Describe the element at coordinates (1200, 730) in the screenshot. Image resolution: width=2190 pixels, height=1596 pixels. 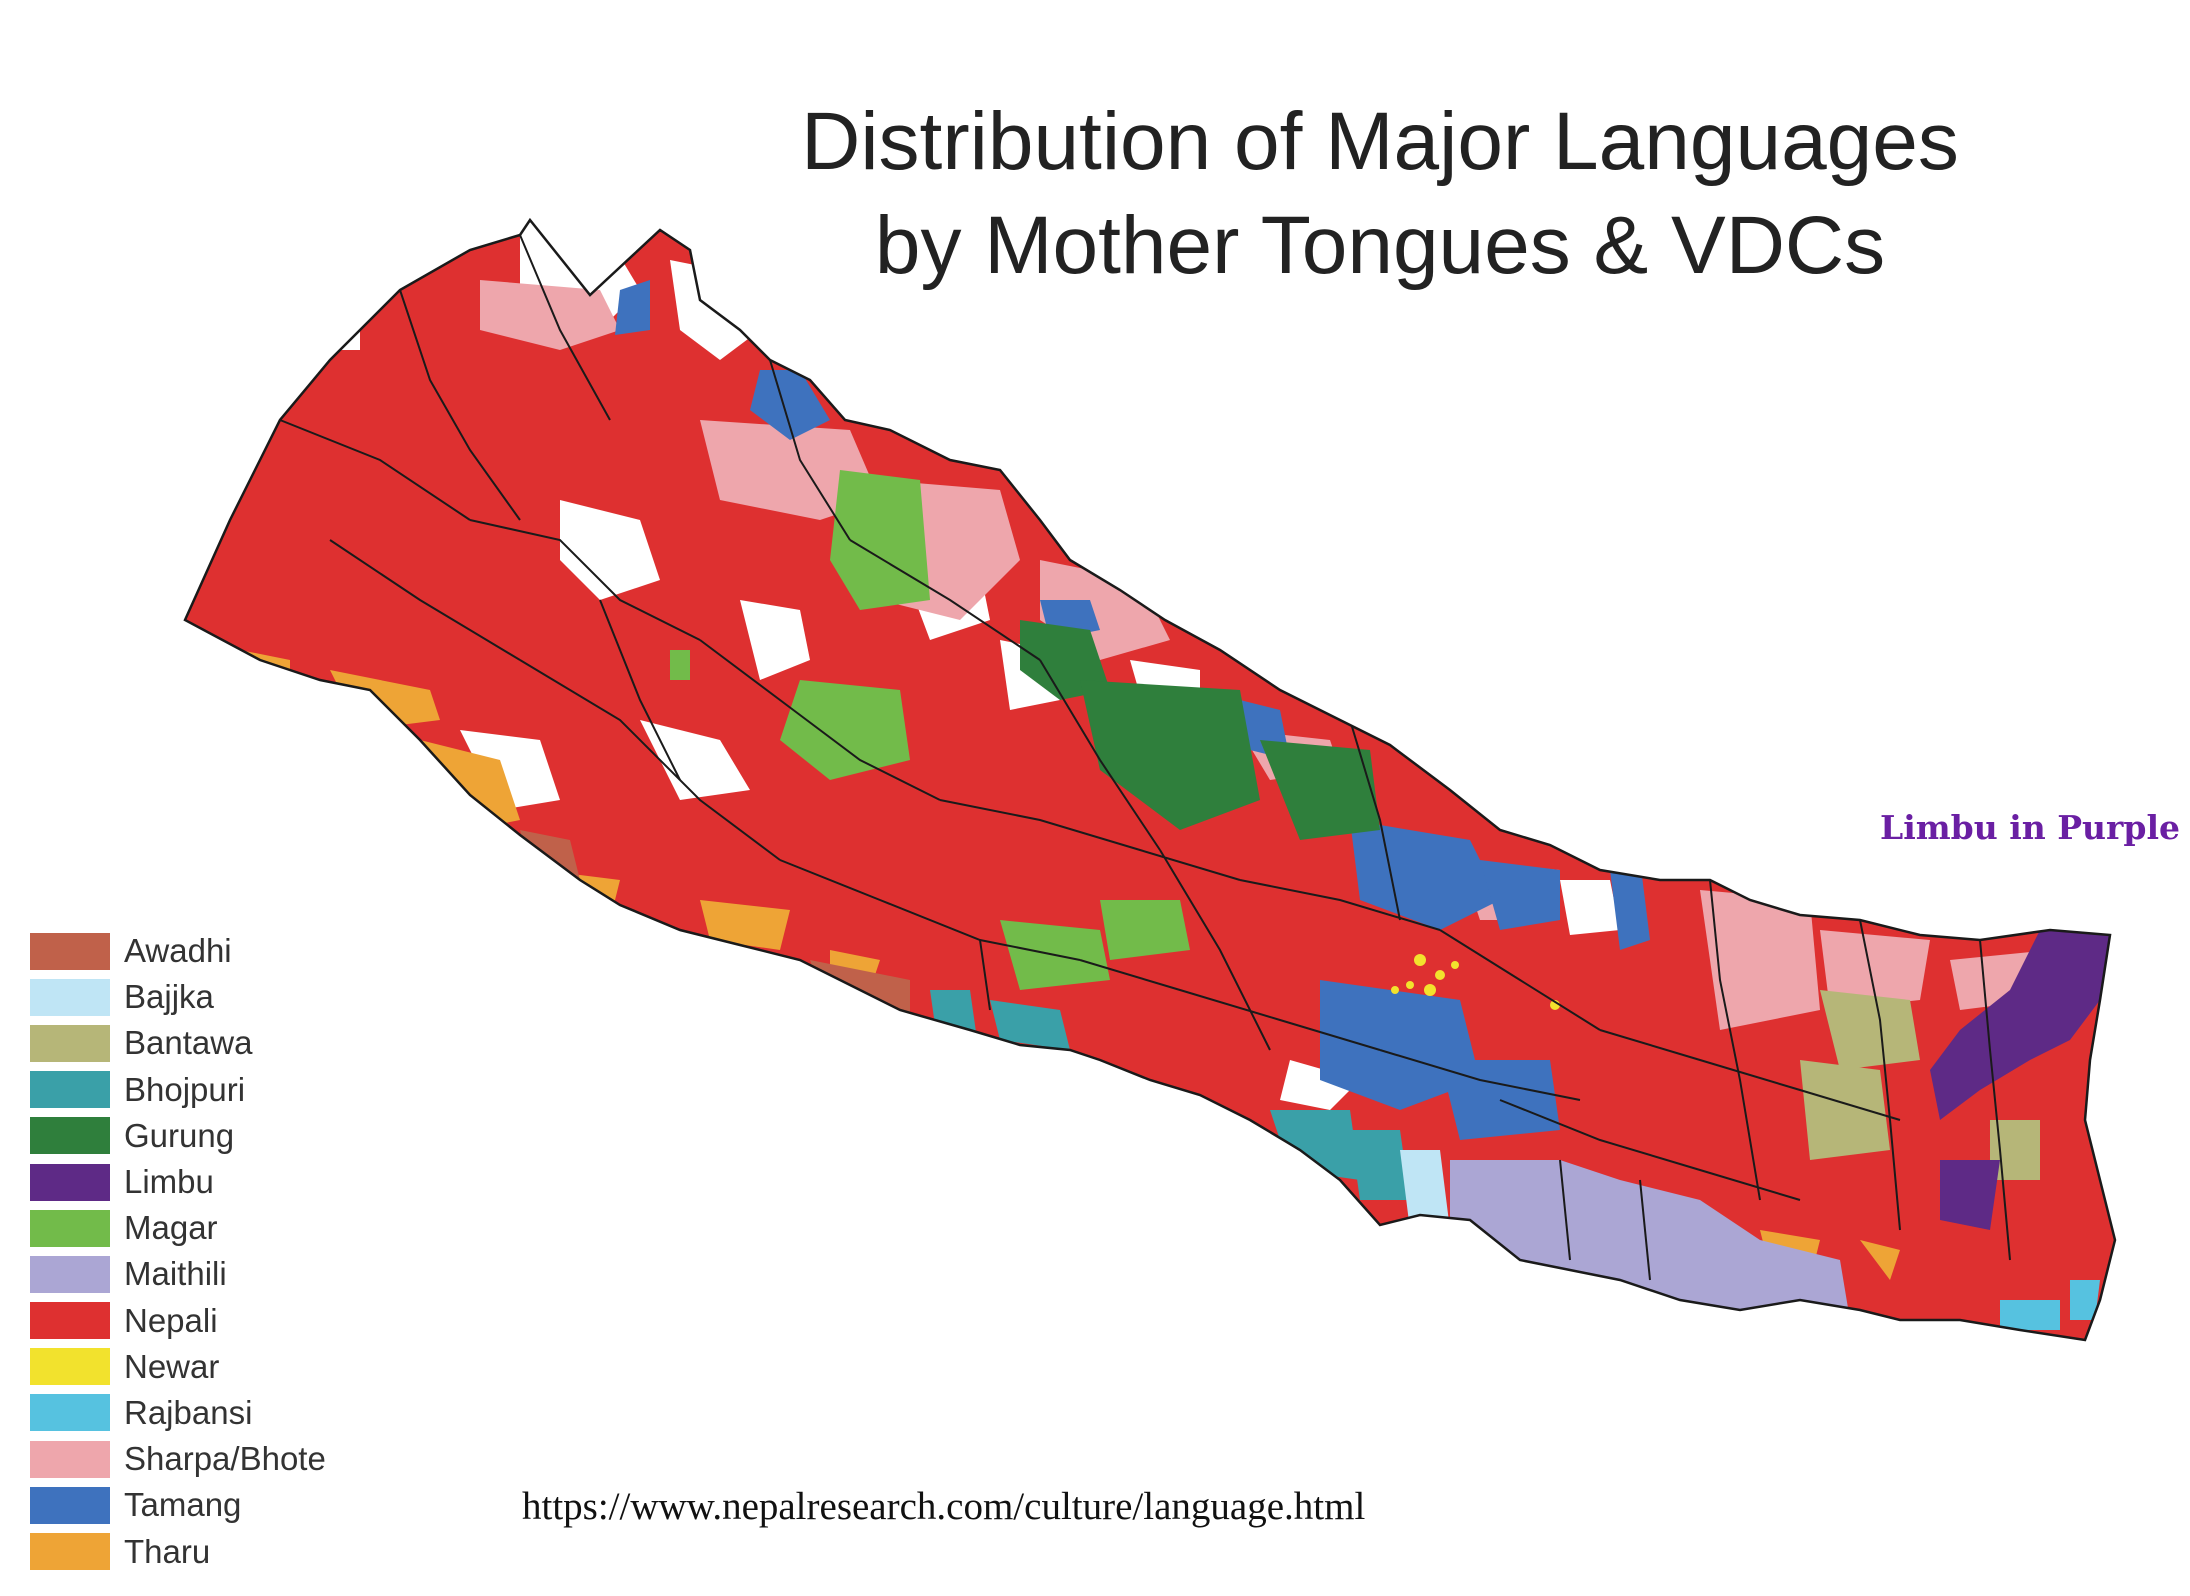
I see `region-gurung` at that location.